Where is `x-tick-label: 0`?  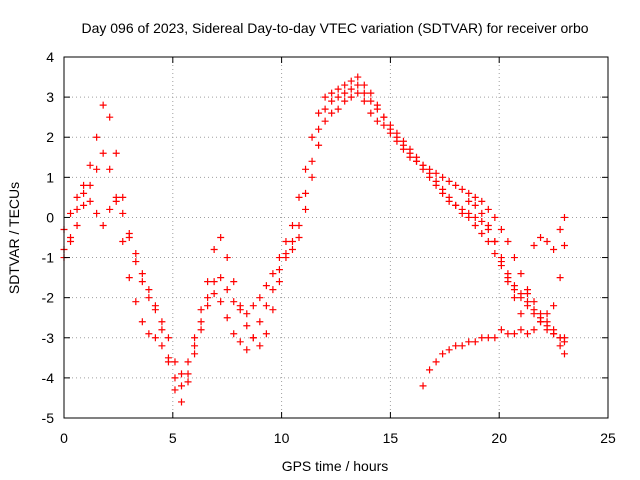
x-tick-label: 0 is located at coordinates (64, 438).